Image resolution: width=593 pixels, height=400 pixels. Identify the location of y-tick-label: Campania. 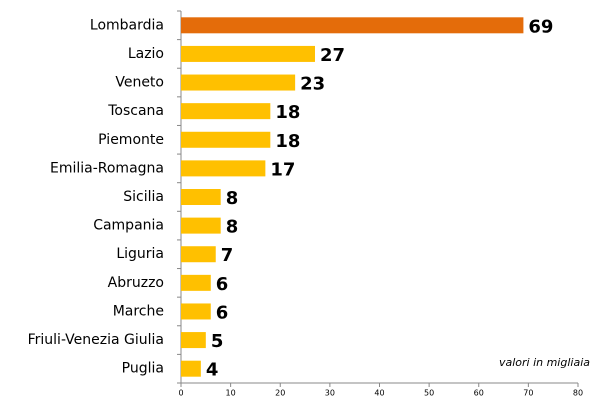
(128, 226).